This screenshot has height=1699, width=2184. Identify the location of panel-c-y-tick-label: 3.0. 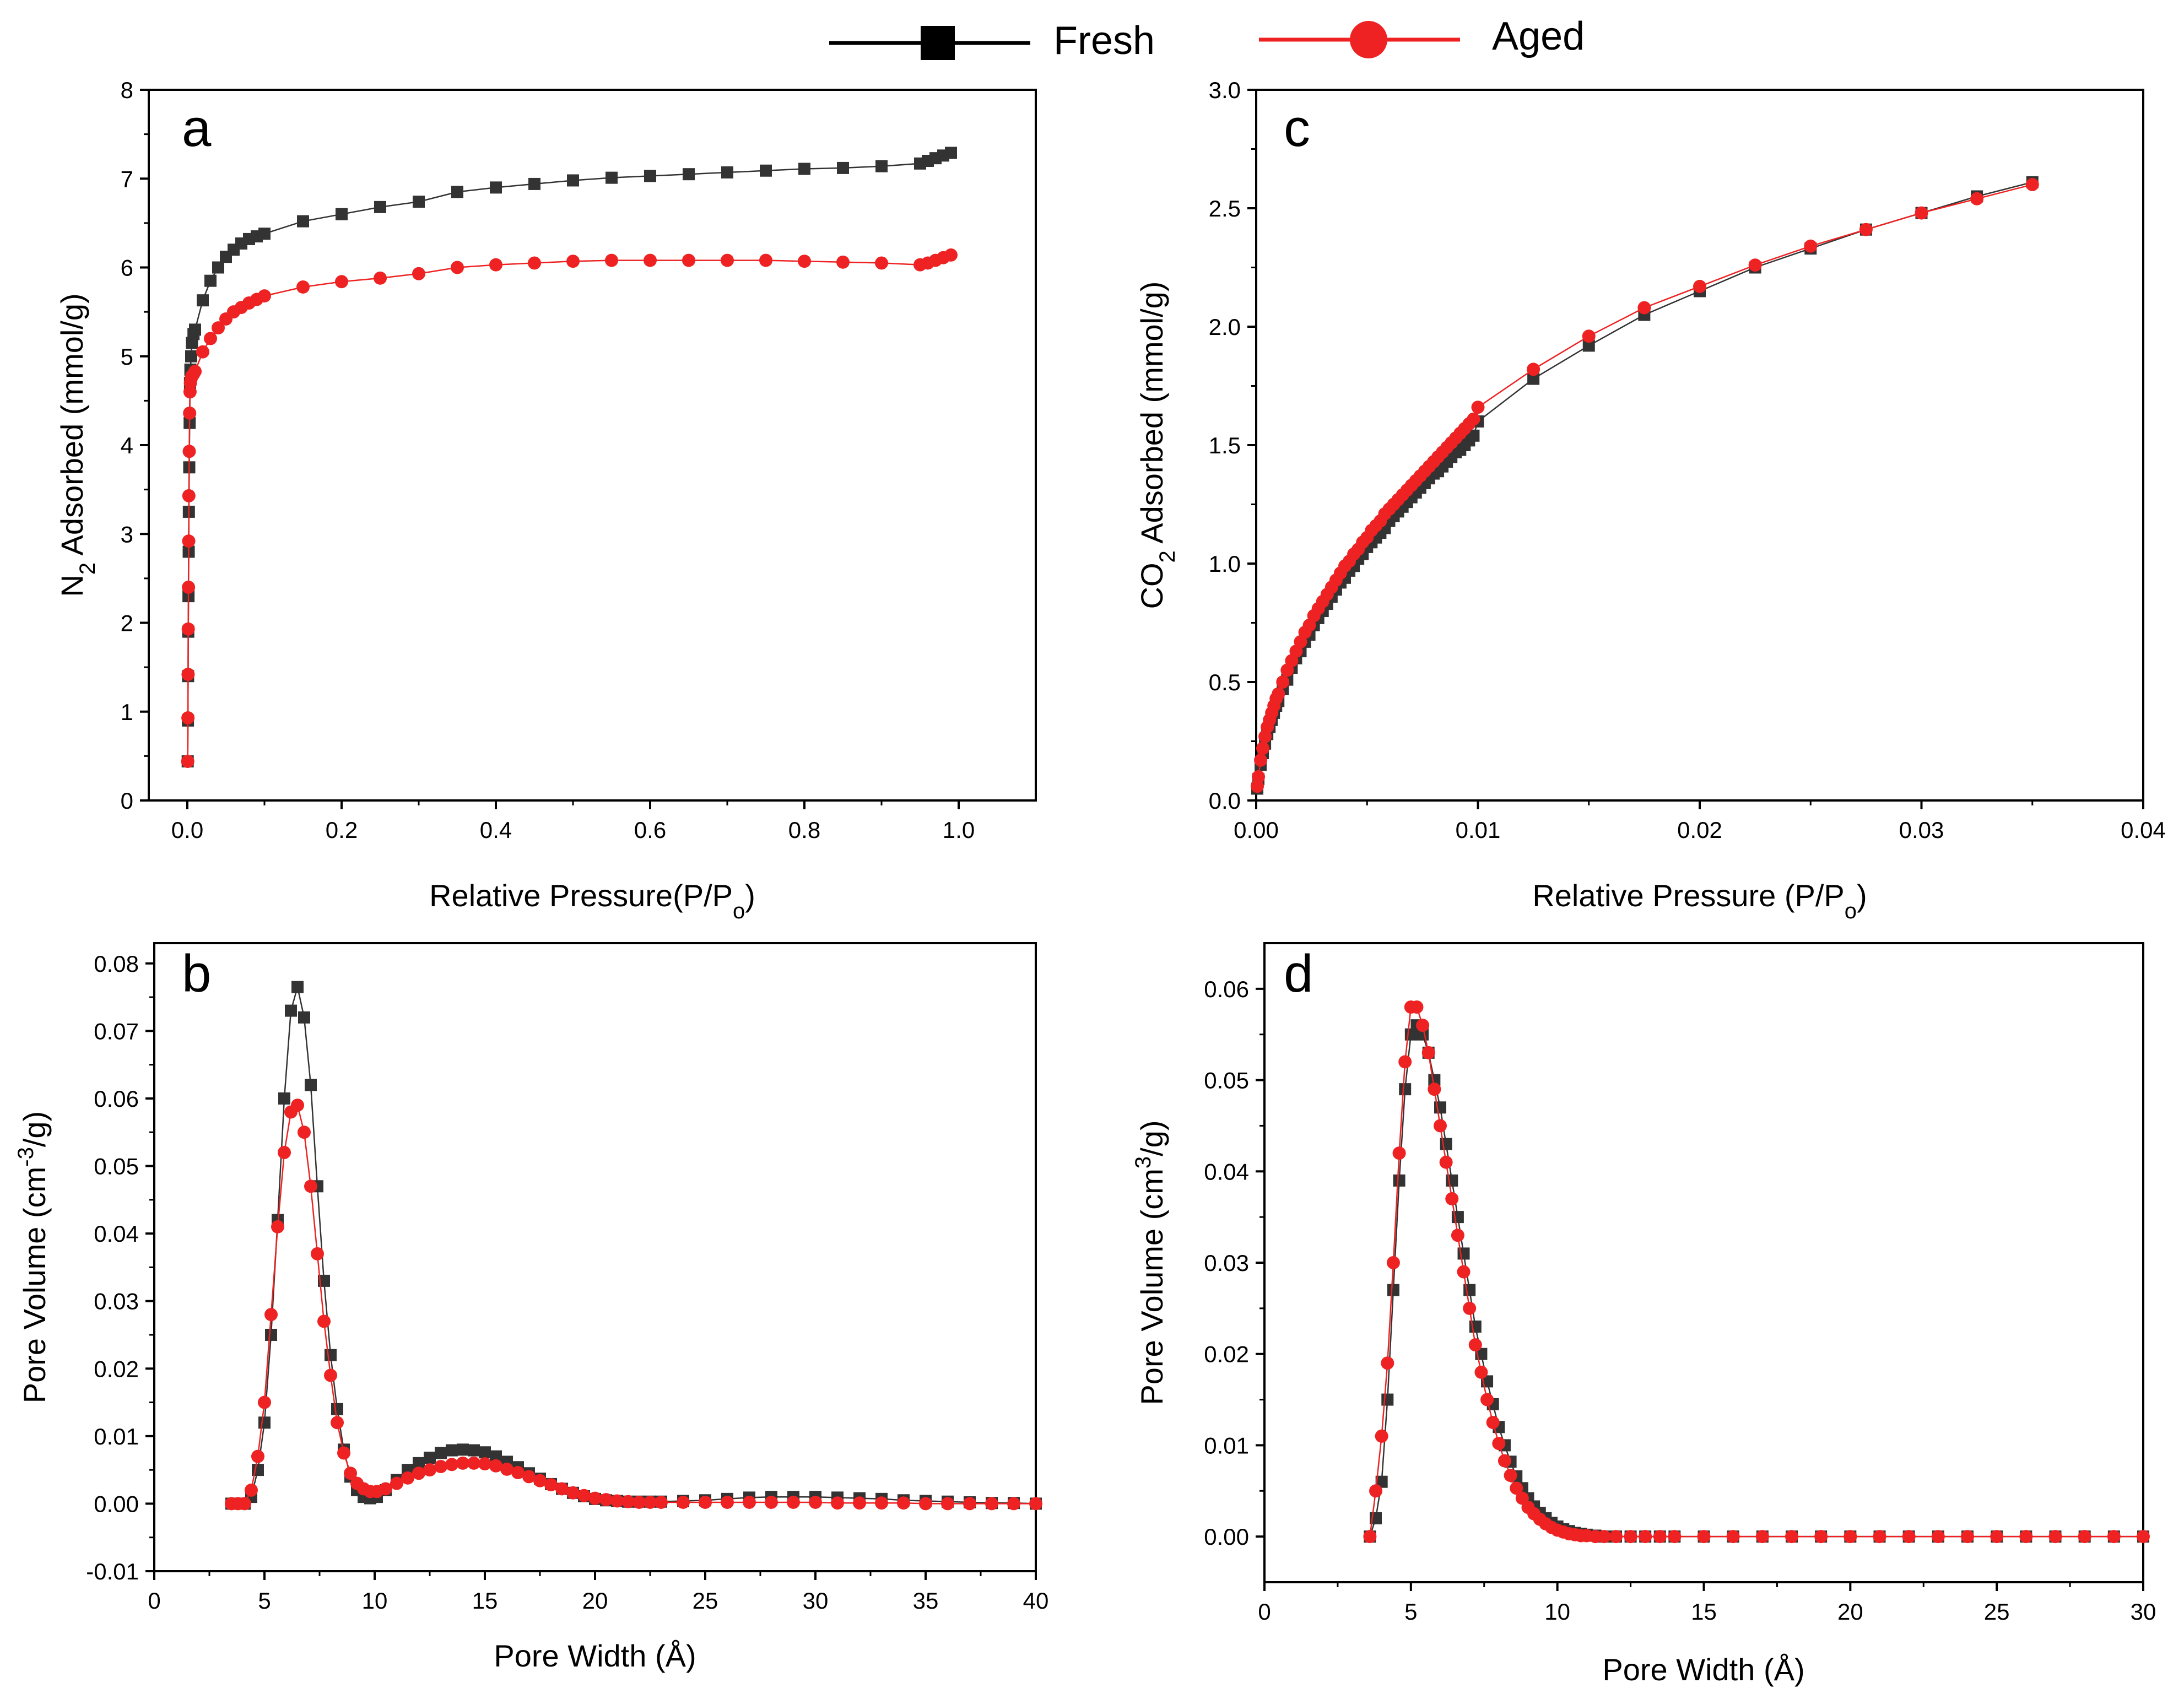
(1225, 90).